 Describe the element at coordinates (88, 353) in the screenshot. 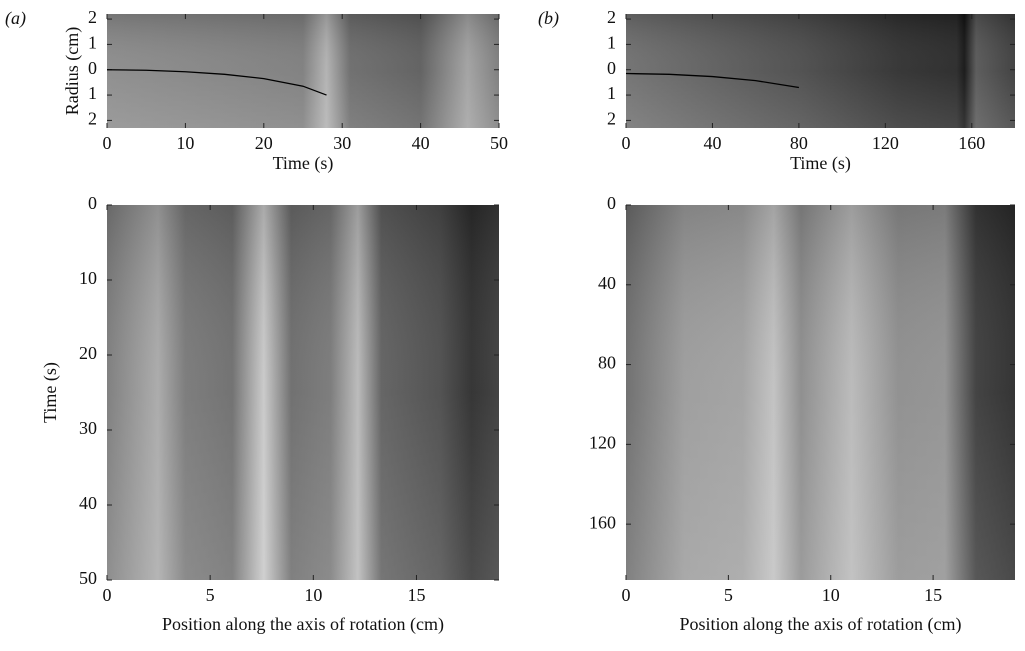

I see `y-tick-label: 20` at that location.